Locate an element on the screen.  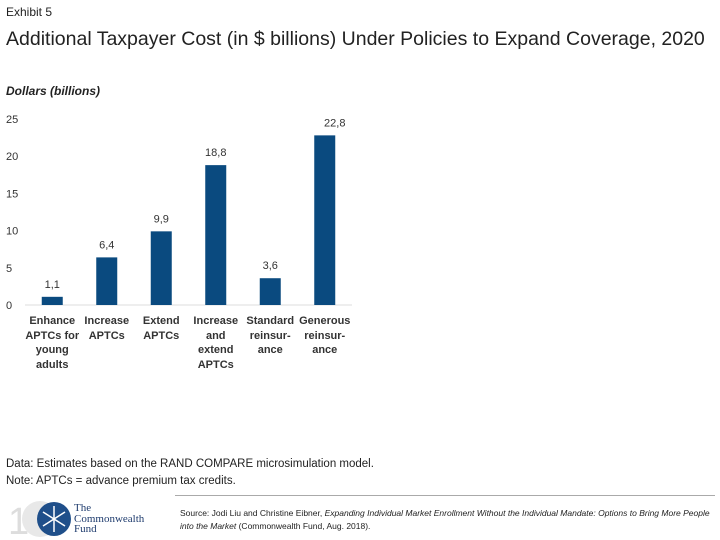
x-tick-label: Enhance APTCs for young adults is located at coordinates (52, 343).